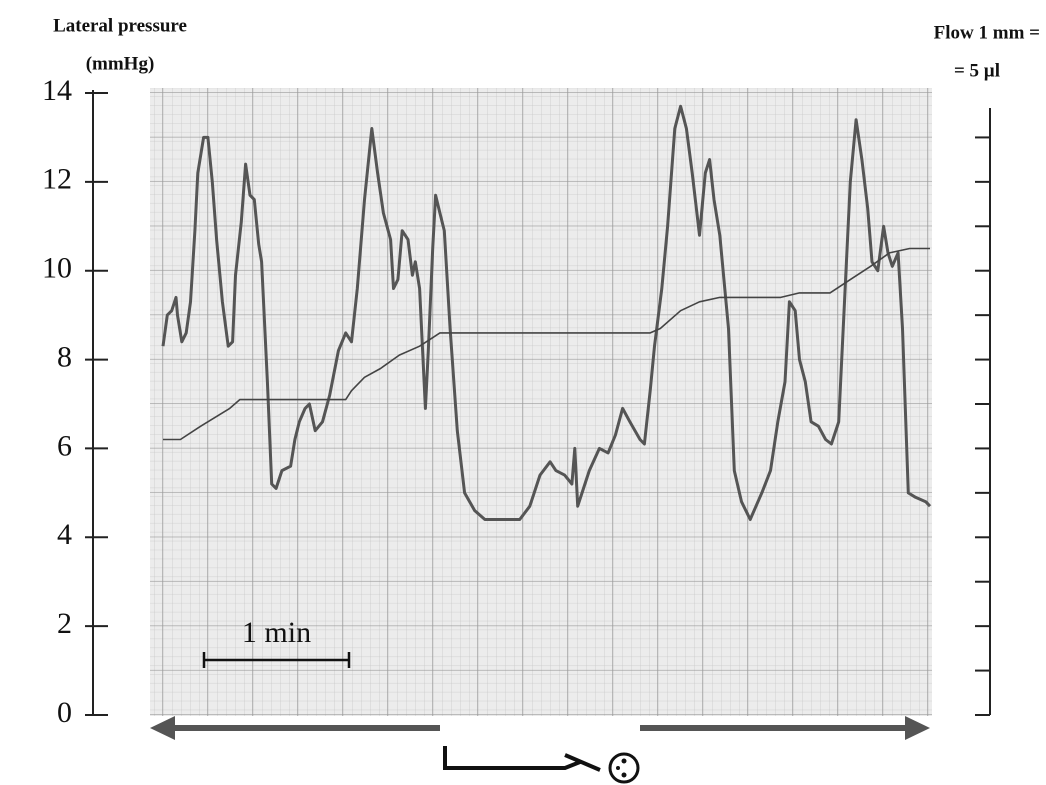 The image size is (1046, 785). I want to click on y-tick-label: 4, so click(64, 534).